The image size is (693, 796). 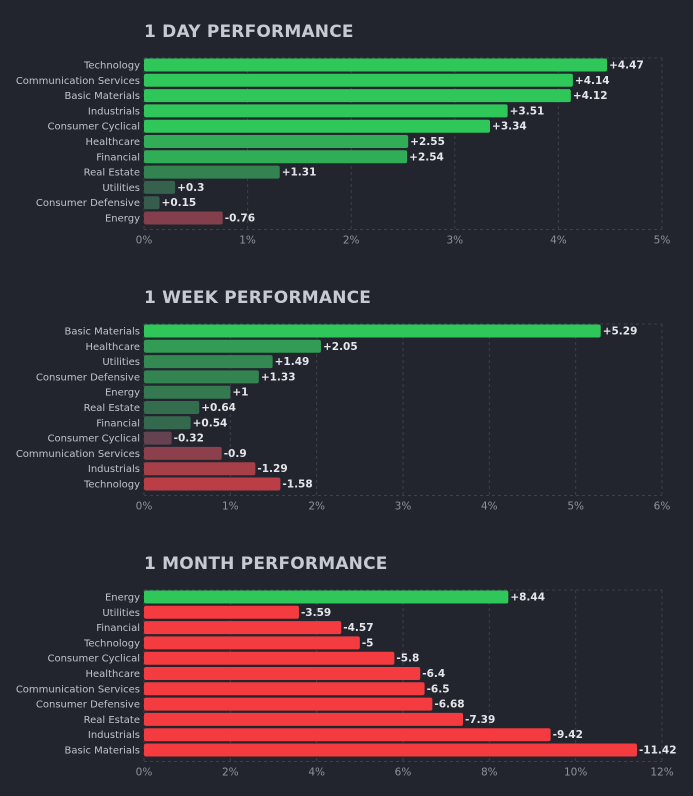 I want to click on value-label: -7.39, so click(x=480, y=720).